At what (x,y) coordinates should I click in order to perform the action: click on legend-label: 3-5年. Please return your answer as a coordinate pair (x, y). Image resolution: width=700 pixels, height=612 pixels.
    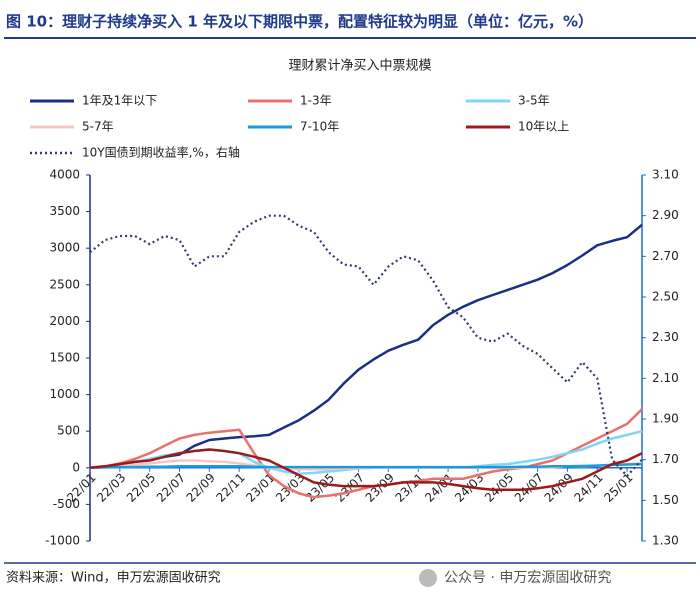
    Looking at the image, I should click on (534, 101).